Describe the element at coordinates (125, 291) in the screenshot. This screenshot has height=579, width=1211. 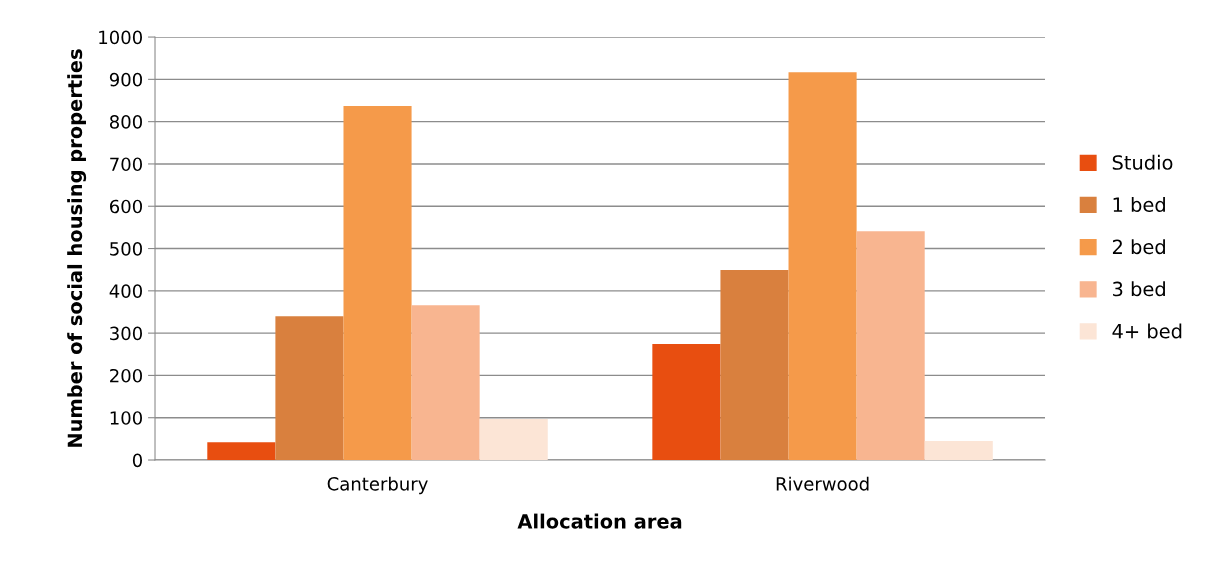
I see `y-tick-label: 400` at that location.